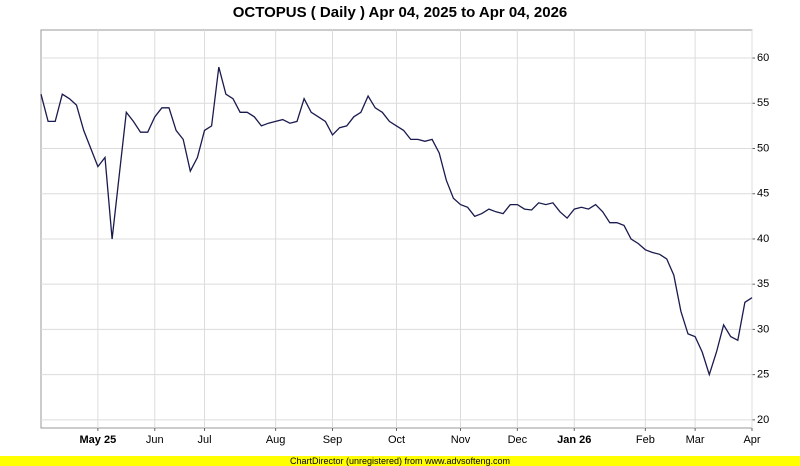 The image size is (800, 466). What do you see at coordinates (155, 440) in the screenshot?
I see `x-tick-label: Jun` at bounding box center [155, 440].